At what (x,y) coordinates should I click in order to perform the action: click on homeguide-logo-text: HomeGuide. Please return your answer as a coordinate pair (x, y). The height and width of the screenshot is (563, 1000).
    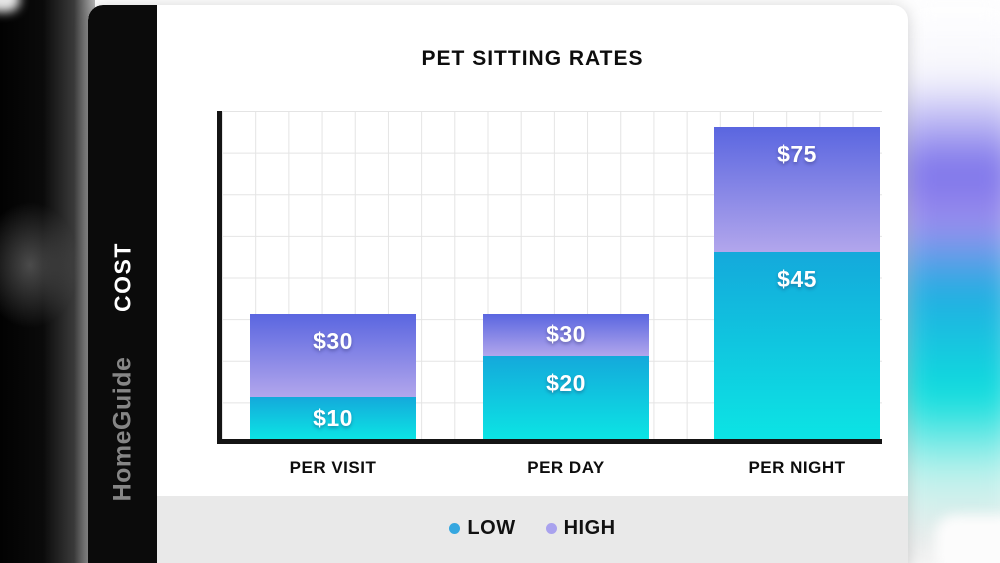
    Looking at the image, I should click on (122, 429).